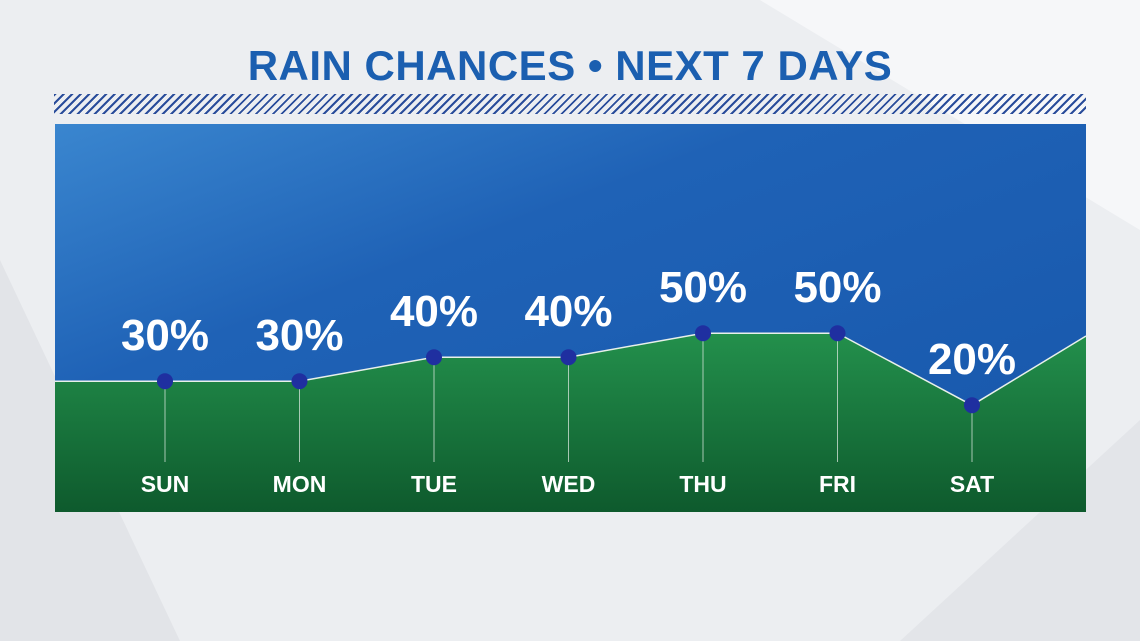  I want to click on day-label: FRI, so click(837, 484).